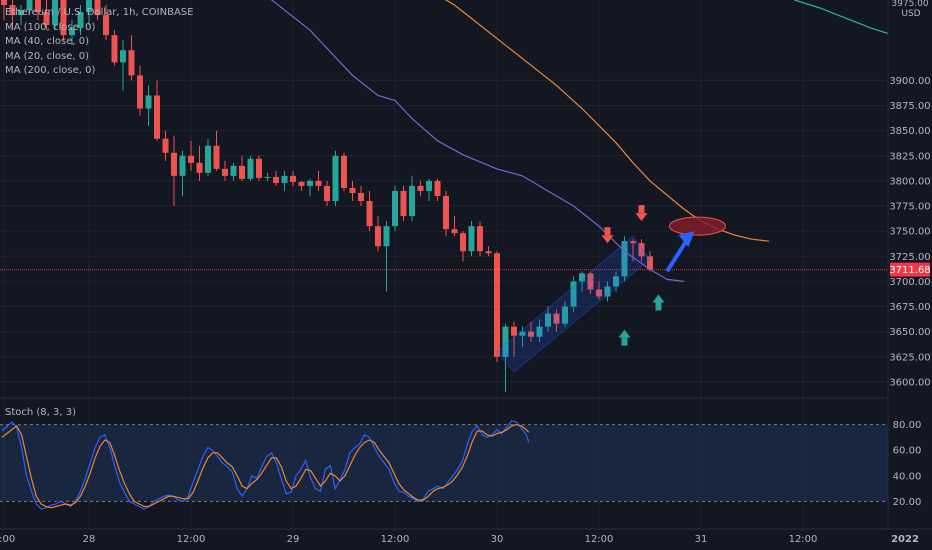  Describe the element at coordinates (909, 156) in the screenshot. I see `price-tick-label: 3825.00` at that location.